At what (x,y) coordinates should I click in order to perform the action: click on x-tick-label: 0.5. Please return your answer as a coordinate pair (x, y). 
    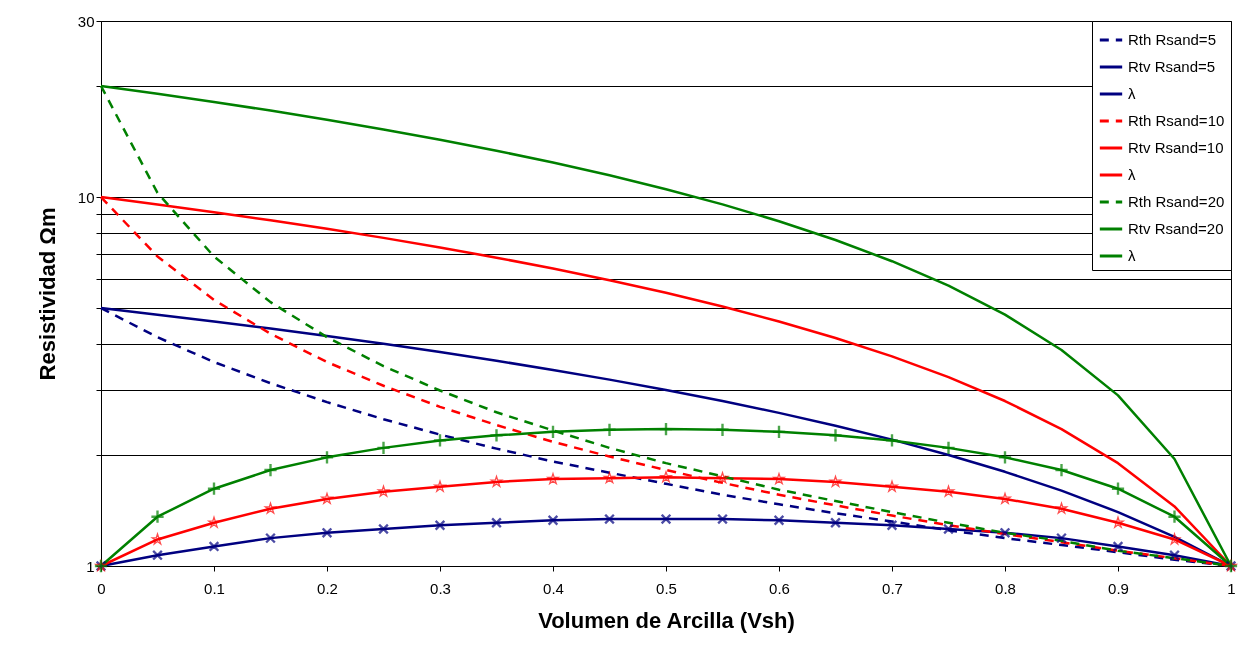
    Looking at the image, I should click on (666, 588).